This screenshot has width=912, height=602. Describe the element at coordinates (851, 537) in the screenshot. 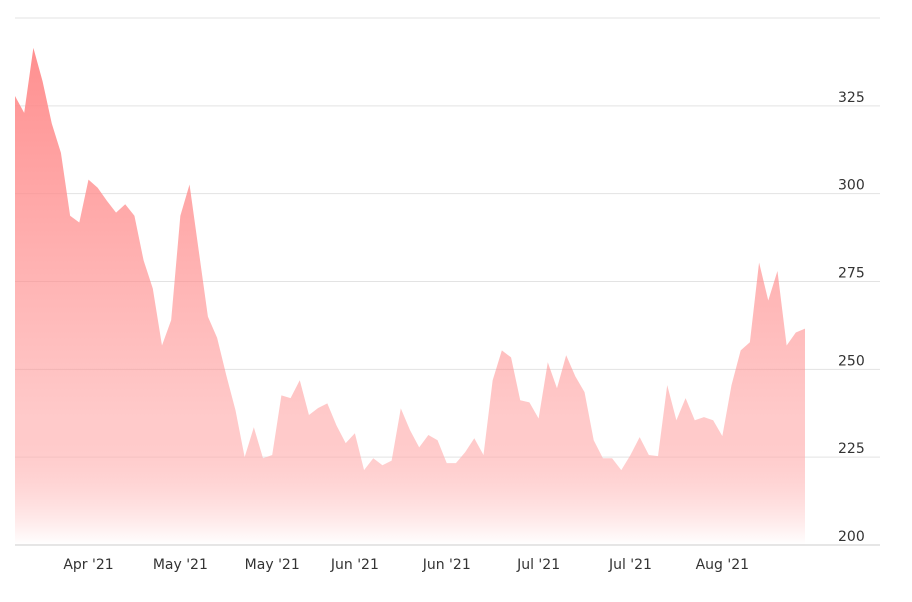

I see `y-tick-label: 200` at that location.